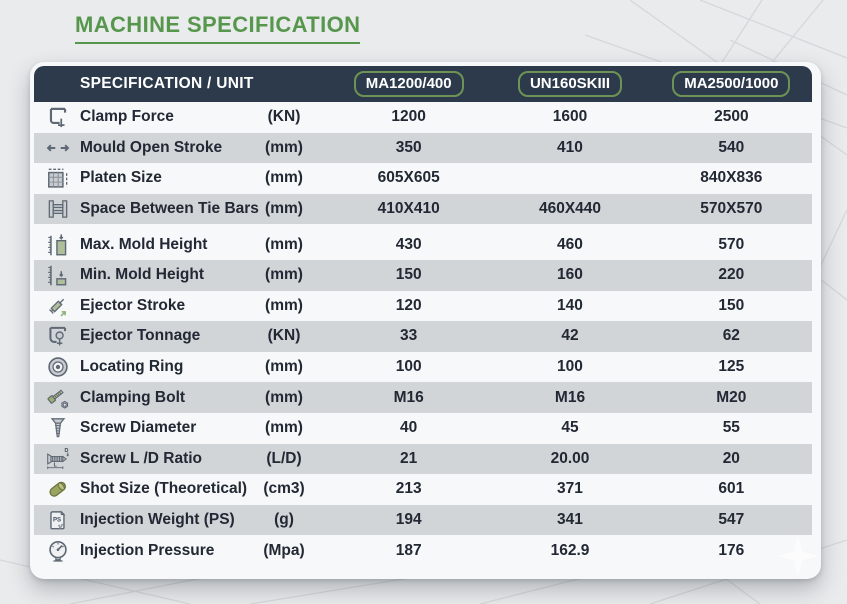  I want to click on spec-label: Max. Mold Height, so click(144, 244).